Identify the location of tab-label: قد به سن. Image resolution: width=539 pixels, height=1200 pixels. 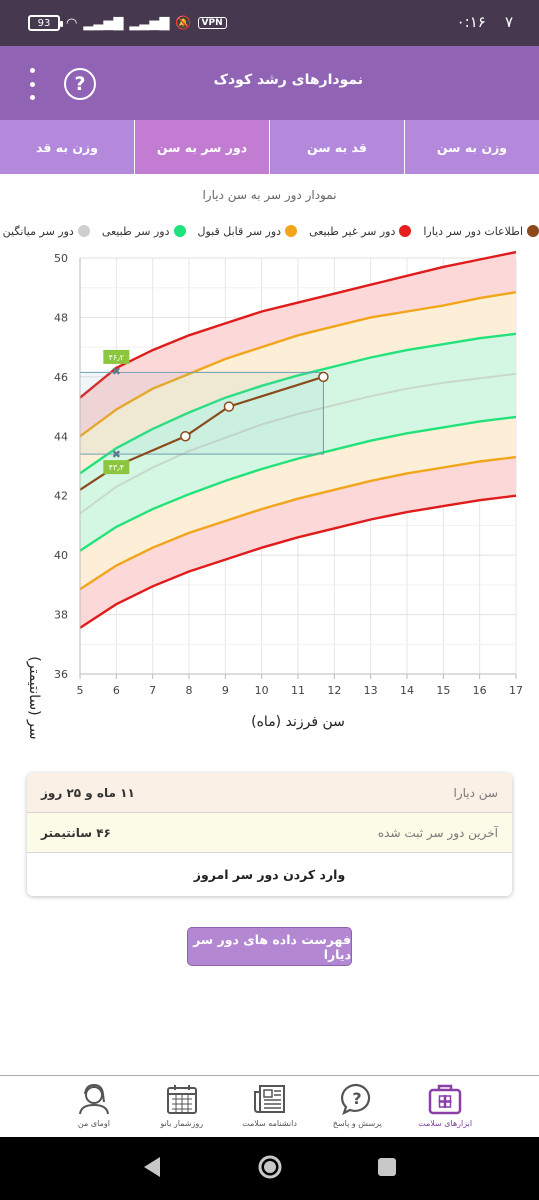
(337, 147).